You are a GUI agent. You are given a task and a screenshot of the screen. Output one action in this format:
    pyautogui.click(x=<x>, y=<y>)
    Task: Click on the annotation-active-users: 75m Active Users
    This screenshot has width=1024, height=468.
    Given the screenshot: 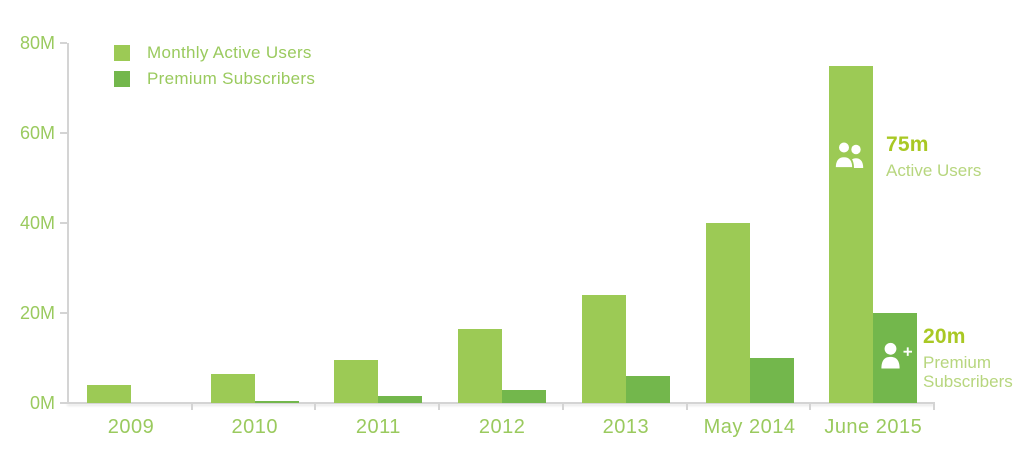 What is the action you would take?
    pyautogui.click(x=941, y=156)
    